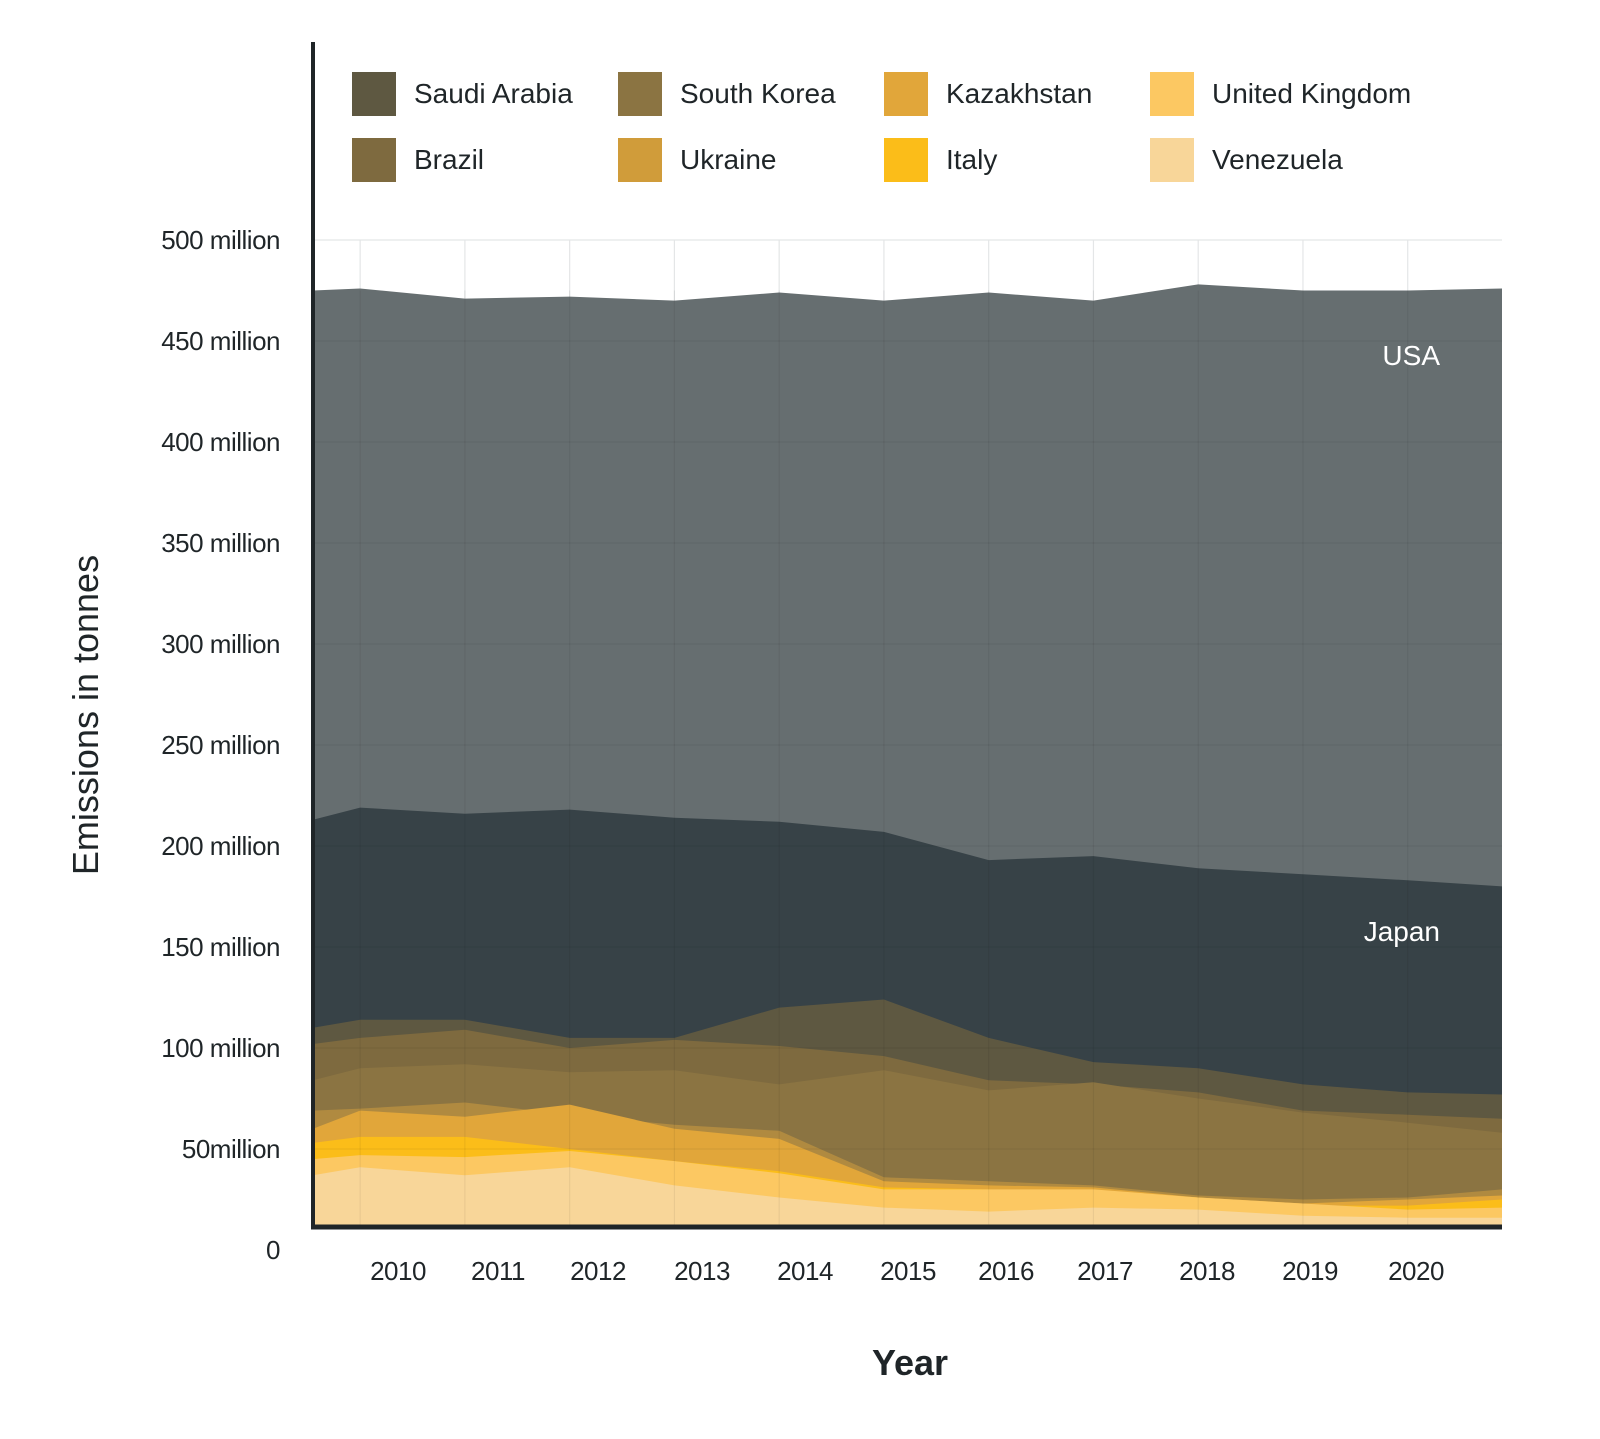 The height and width of the screenshot is (1439, 1600). I want to click on legend-item-brazil: Brazil, so click(485, 160).